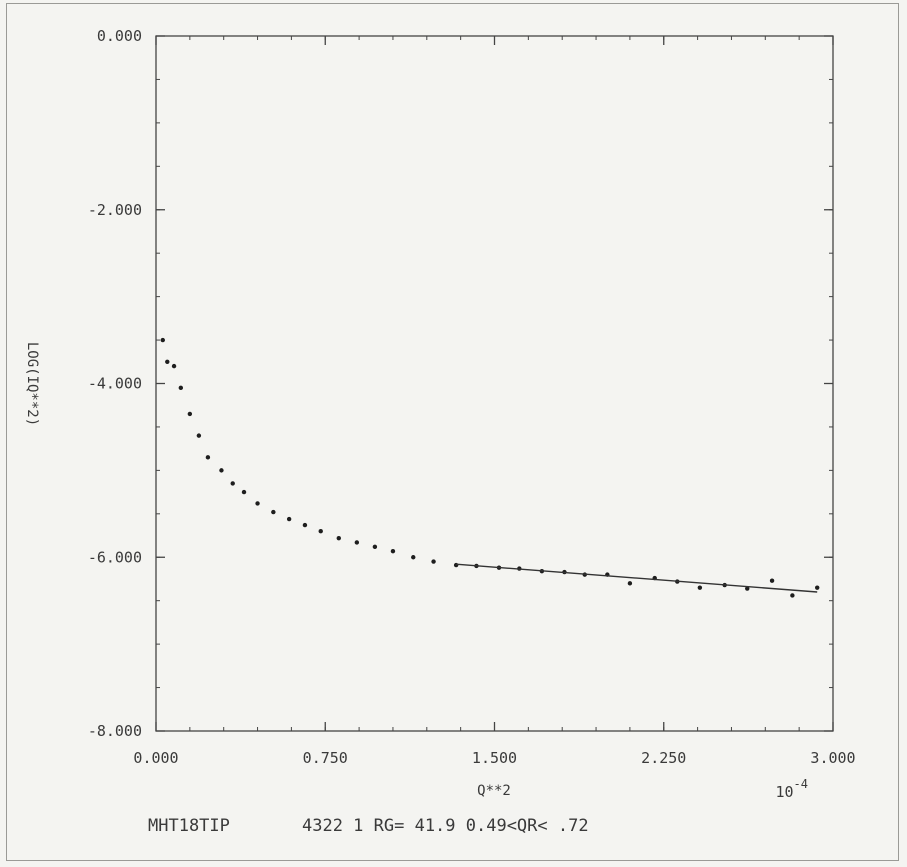 The height and width of the screenshot is (867, 907). Describe the element at coordinates (115, 384) in the screenshot. I see `y-tick-label: -4.000` at that location.